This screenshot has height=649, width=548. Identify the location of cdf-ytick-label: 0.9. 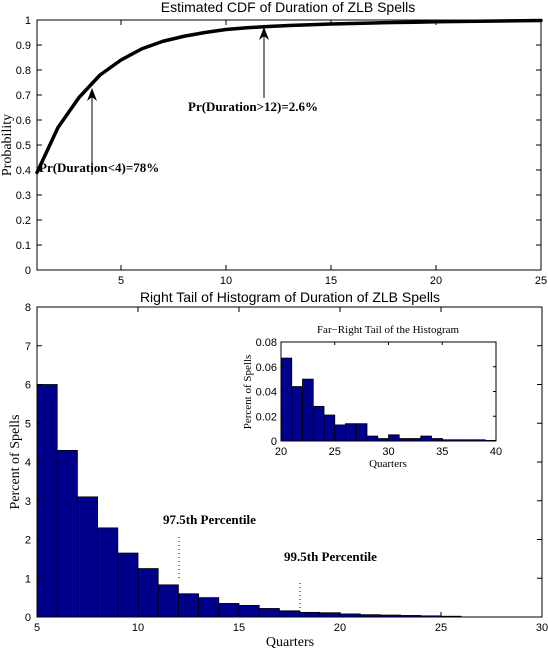
(23, 46).